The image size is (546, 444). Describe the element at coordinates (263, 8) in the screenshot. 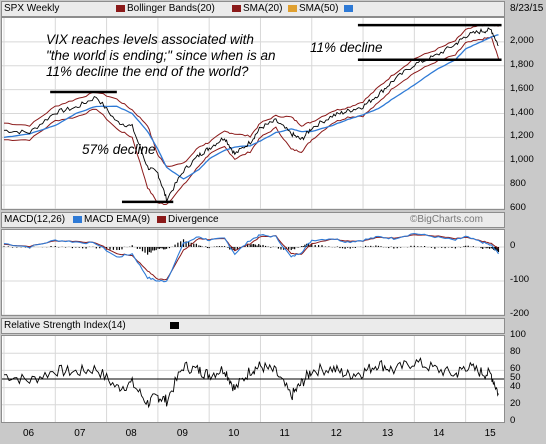

I see `legend-sma20-label: SMA(20)` at that location.